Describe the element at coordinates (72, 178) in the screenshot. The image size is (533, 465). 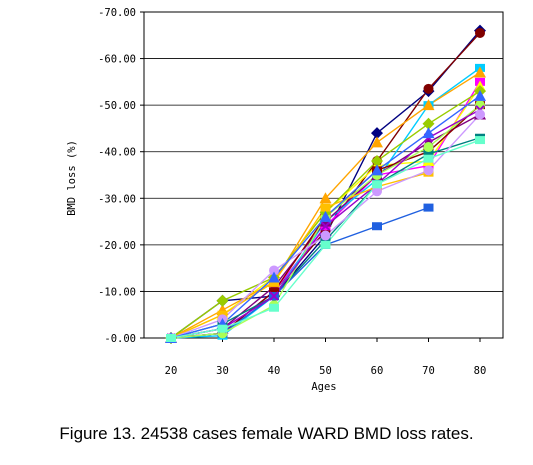
I see `y-axis-label: BMD loss (%)` at that location.